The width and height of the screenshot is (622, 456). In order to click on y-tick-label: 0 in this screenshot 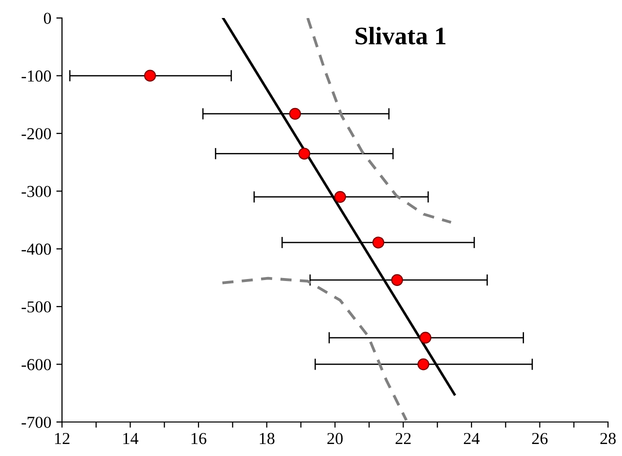, I will do `click(47, 18)`.